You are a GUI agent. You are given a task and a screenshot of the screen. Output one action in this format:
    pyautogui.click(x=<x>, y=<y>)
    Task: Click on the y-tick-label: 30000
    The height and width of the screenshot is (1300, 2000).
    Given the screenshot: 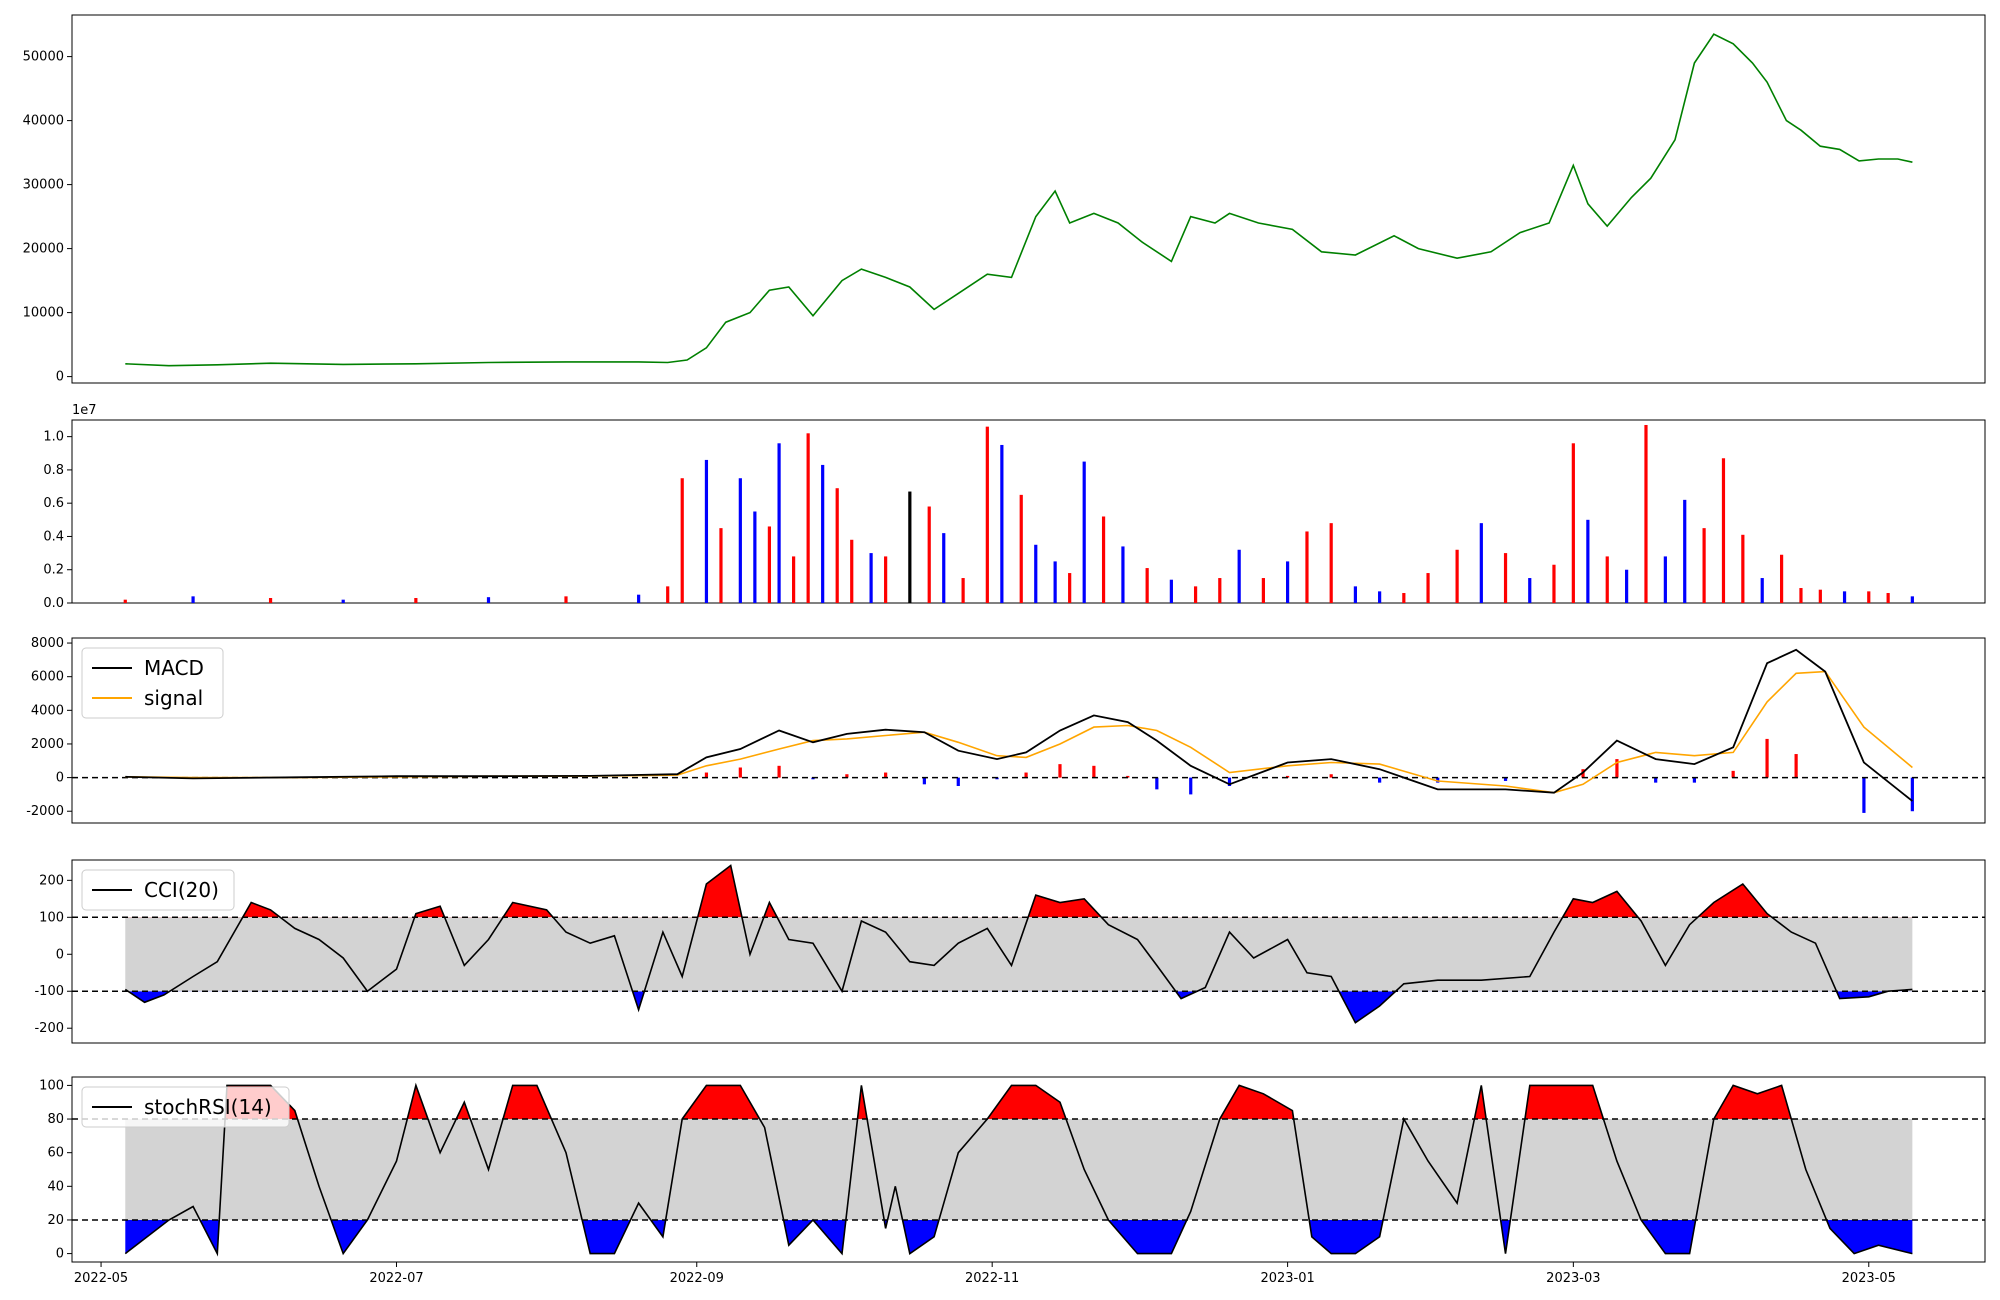 What is the action you would take?
    pyautogui.click(x=43, y=185)
    